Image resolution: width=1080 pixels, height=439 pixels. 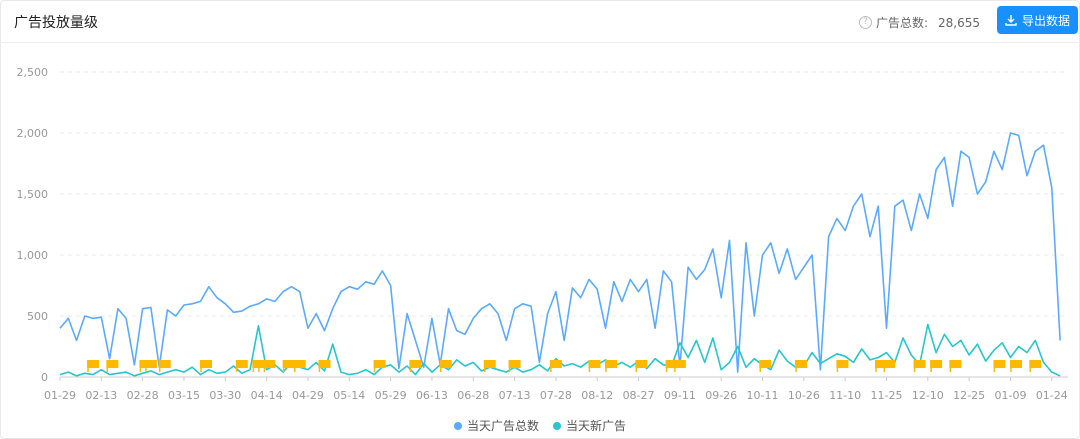 I want to click on x-tick-label: 01-09, so click(x=1010, y=395).